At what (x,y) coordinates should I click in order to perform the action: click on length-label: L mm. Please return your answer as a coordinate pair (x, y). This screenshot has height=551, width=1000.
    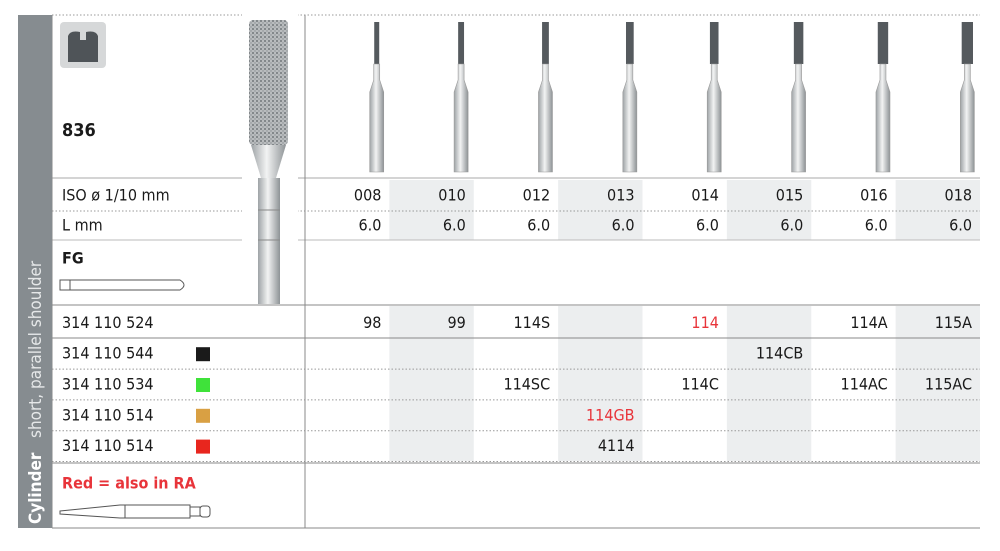
    Looking at the image, I should click on (82, 225).